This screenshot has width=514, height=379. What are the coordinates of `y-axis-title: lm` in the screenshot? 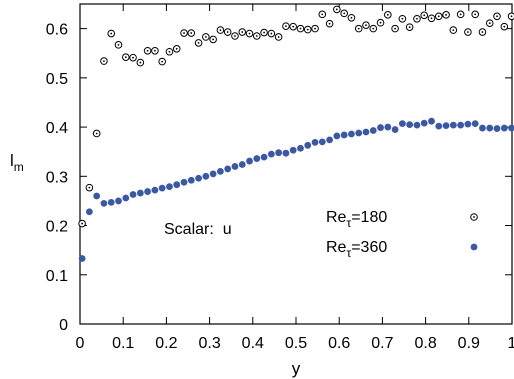 It's located at (17, 162).